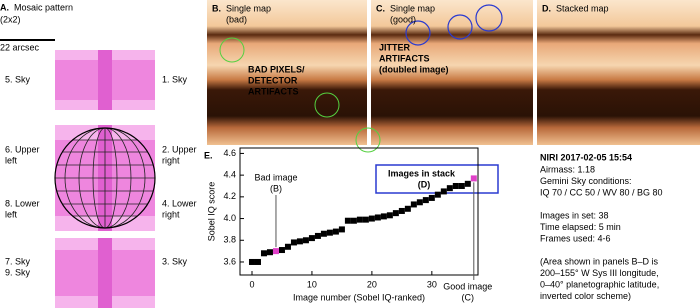 This screenshot has width=700, height=308. What do you see at coordinates (236, 19) in the screenshot?
I see `panel-title: (bad)` at bounding box center [236, 19].